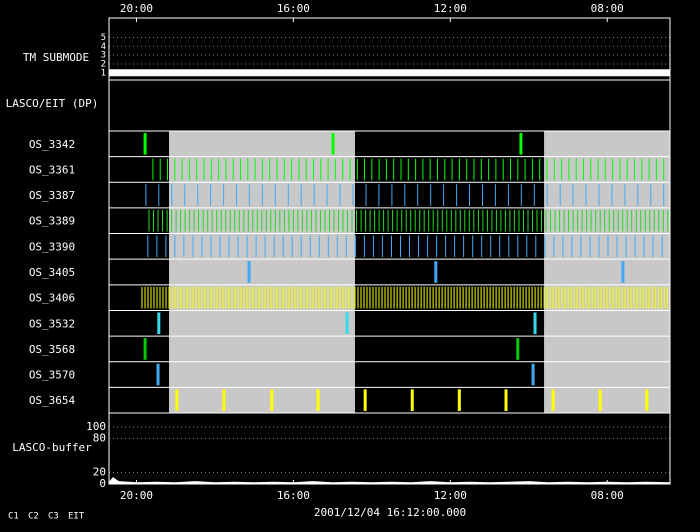  Describe the element at coordinates (52, 298) in the screenshot. I see `row-label: OS_3406` at that location.